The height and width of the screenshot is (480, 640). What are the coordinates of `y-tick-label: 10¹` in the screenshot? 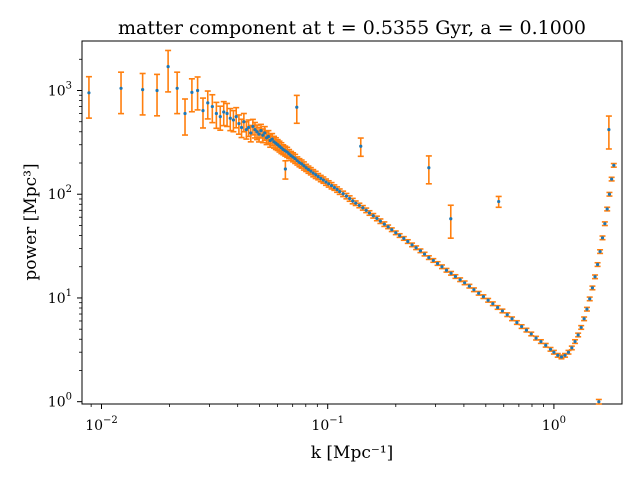 It's located at (60, 297).